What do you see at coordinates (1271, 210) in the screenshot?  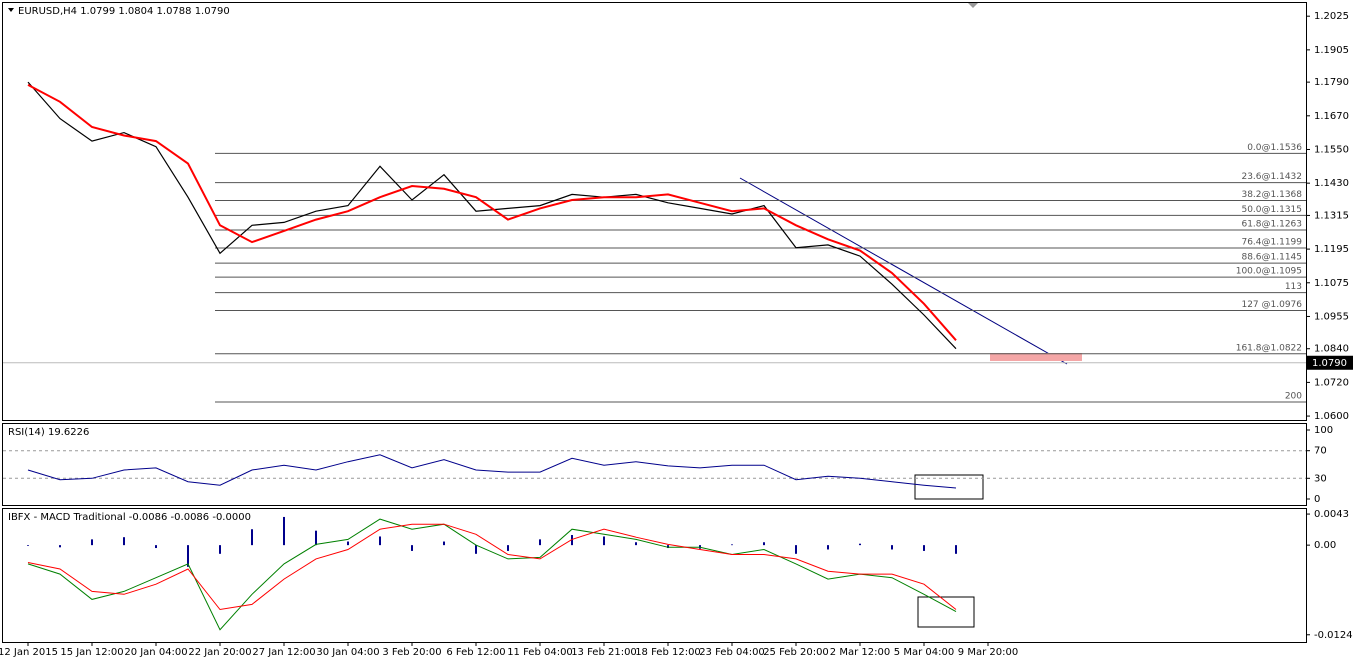 I see `fib-label: 50.0@1.1315` at bounding box center [1271, 210].